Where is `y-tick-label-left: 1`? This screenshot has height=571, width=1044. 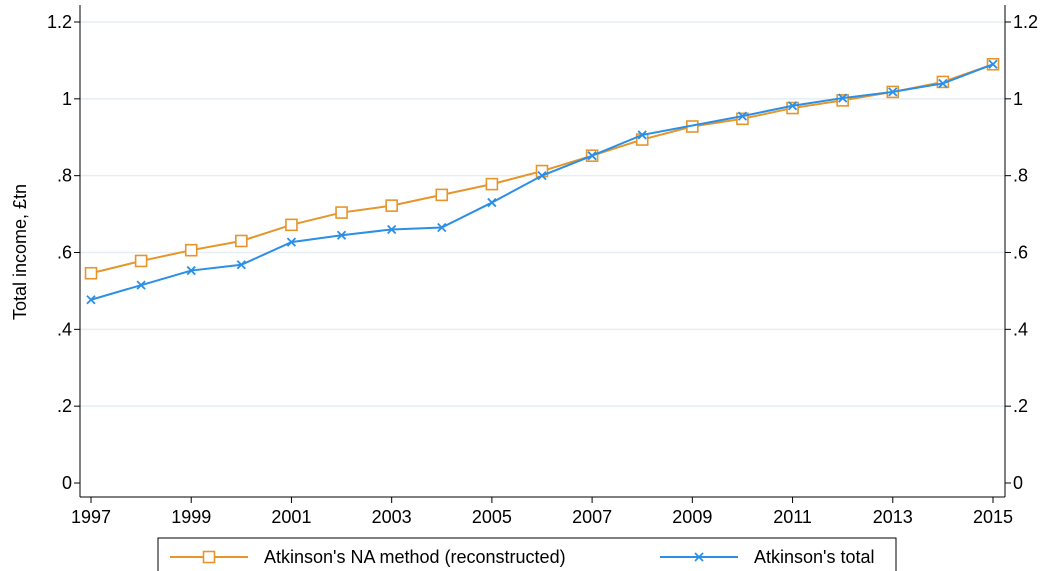
y-tick-label-left: 1 is located at coordinates (67, 99).